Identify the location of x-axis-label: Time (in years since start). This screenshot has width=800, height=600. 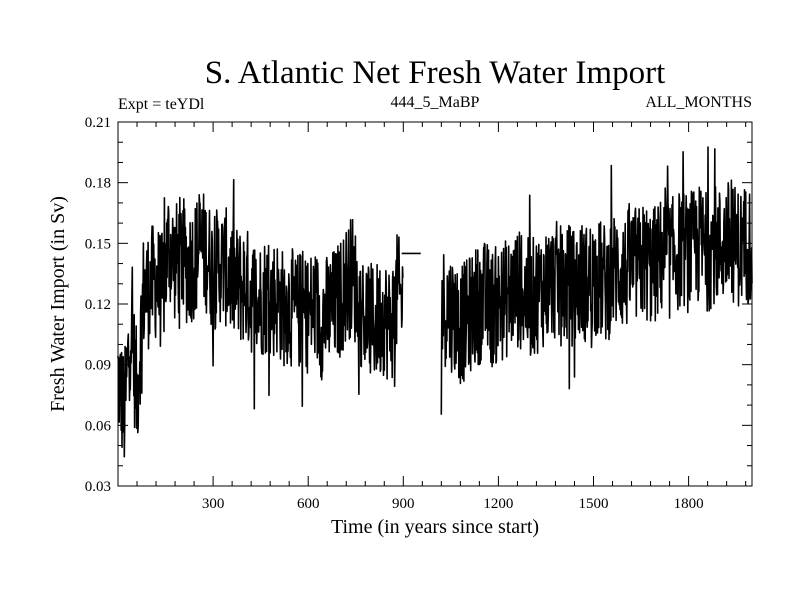
(435, 527).